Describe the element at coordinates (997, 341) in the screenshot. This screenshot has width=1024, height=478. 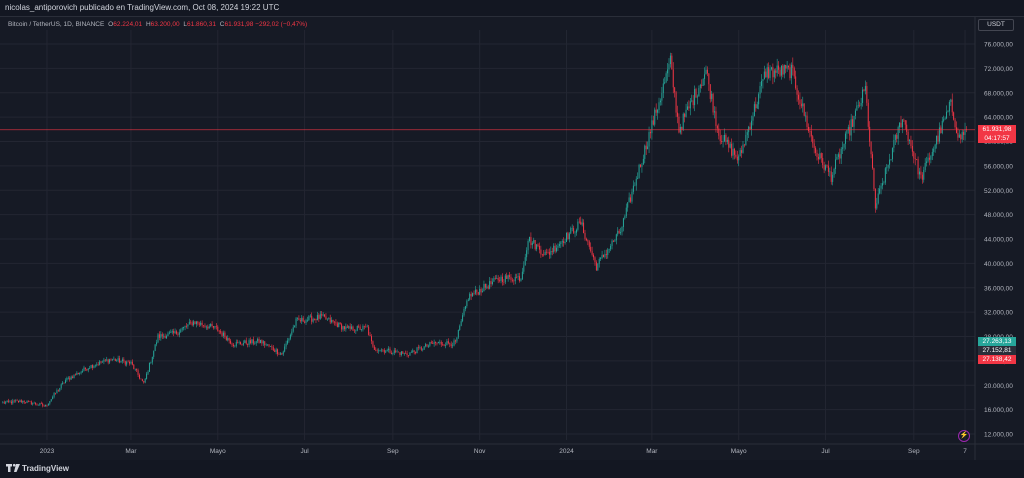
I see `price-tag-green: 27.263,13` at that location.